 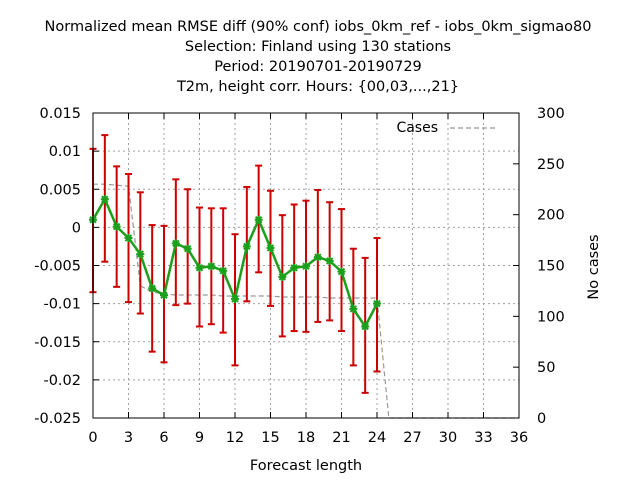 I want to click on x-tick-label: 30, so click(x=448, y=438).